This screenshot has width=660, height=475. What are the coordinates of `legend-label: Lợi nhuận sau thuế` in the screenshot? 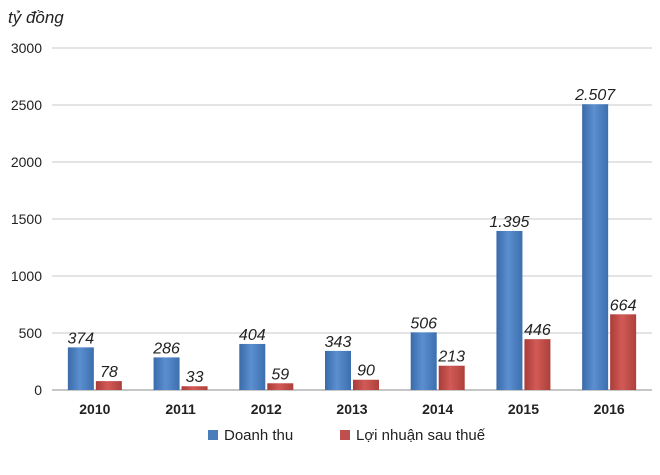 It's located at (421, 435).